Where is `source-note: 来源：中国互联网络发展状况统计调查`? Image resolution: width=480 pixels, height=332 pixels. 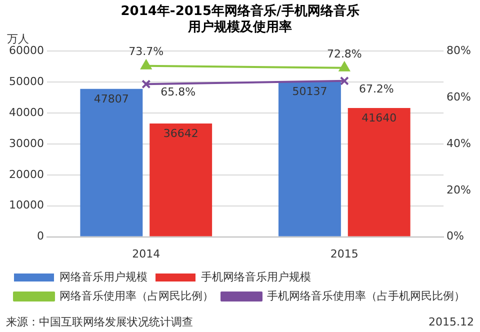 source-note: 来源：中国互联网络发展状况统计调查 is located at coordinates (99, 321).